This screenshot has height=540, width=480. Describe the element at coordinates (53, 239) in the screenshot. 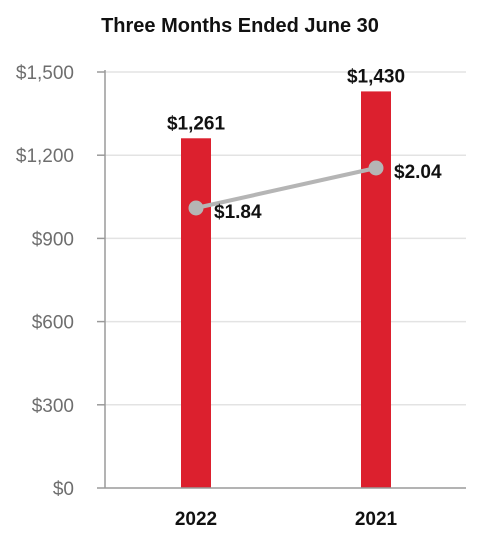

I see `y-tick-label: $900` at that location.